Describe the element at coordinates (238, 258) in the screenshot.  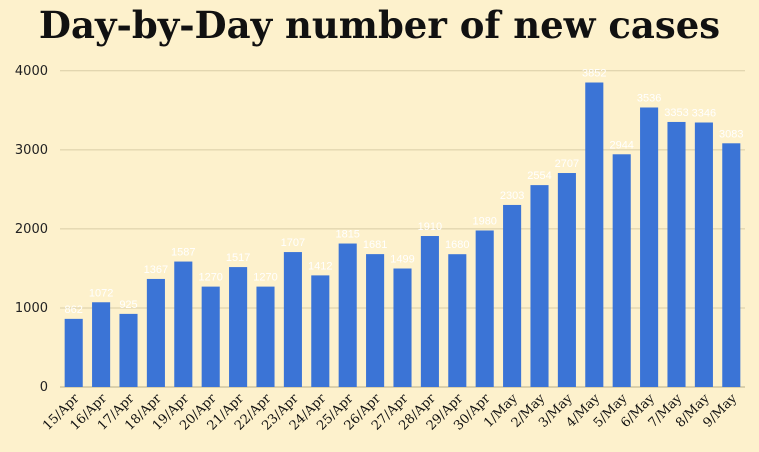
I see `data-label: 1517` at that location.